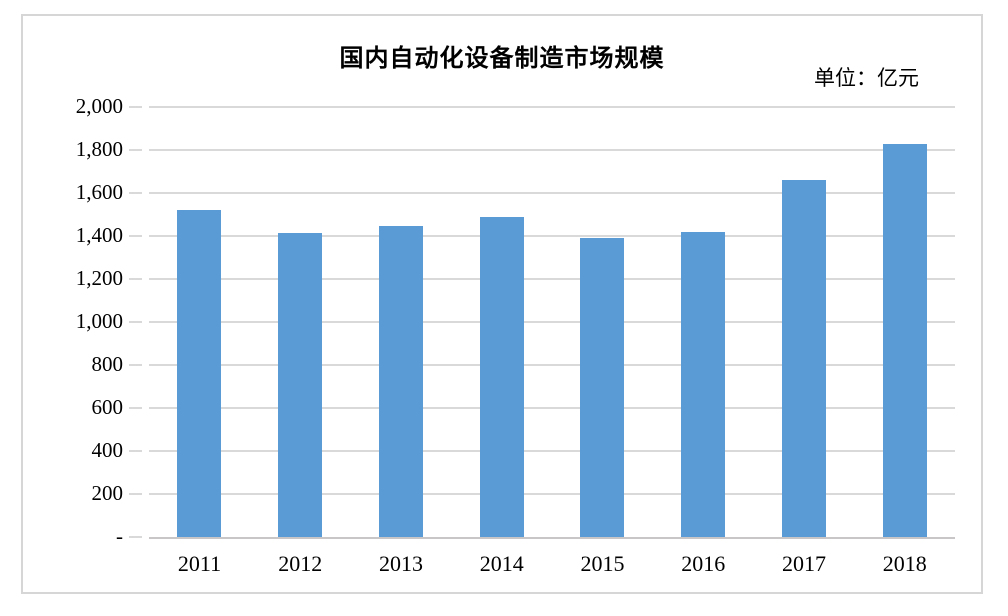  I want to click on bar-2012, so click(300, 384).